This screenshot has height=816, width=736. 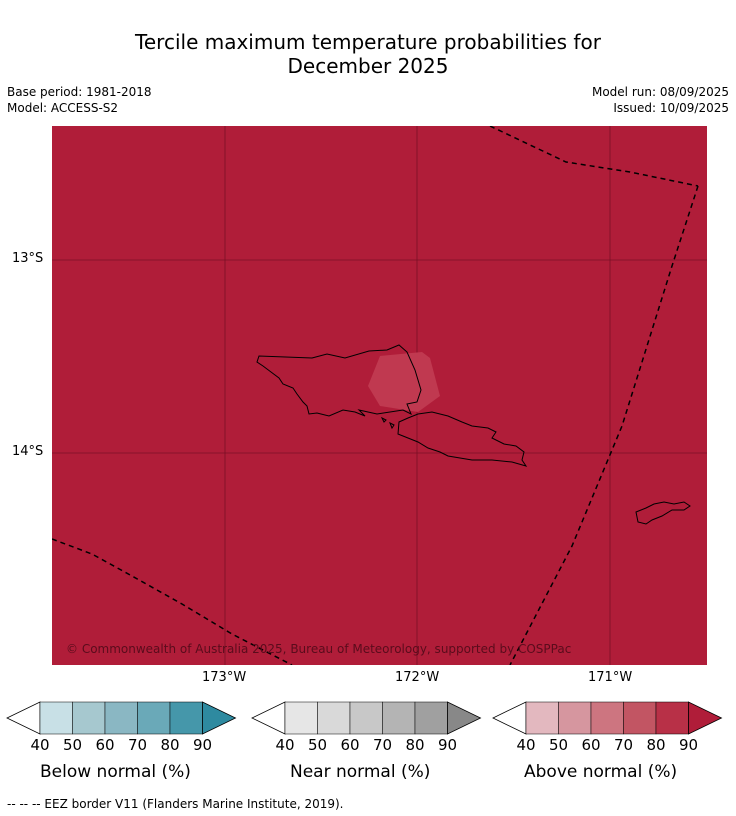 What do you see at coordinates (594, 156) in the screenshot?
I see `eez-border-north` at bounding box center [594, 156].